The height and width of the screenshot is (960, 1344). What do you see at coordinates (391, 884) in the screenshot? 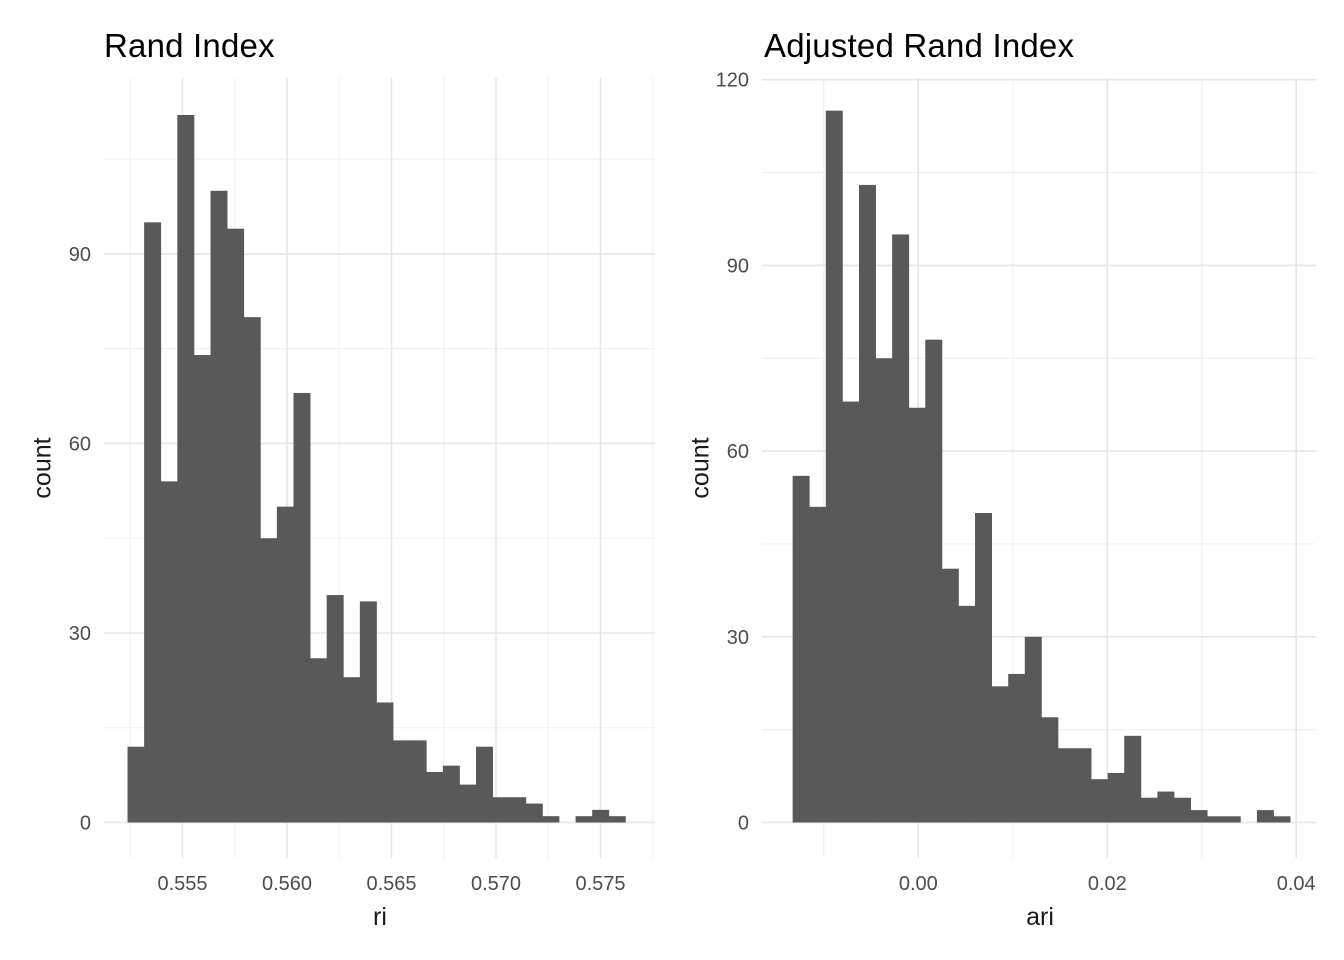
I see `x-tick-label: 0.565` at bounding box center [391, 884].